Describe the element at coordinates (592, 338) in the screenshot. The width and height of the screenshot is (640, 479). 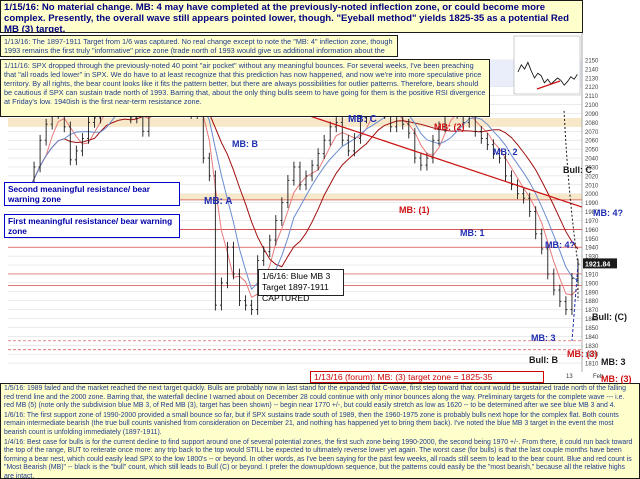
I see `y-tick-label: 1840` at that location.